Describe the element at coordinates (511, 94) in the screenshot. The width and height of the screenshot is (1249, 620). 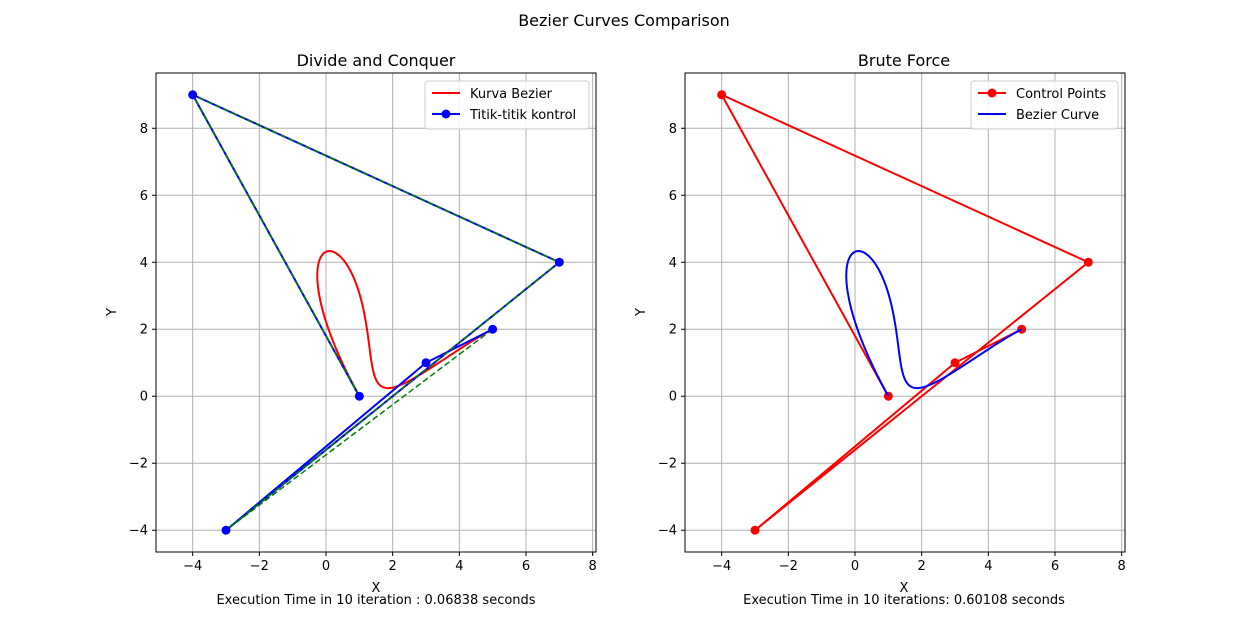
I see `legend-label-kurva-bezier: Kurva Bezier` at that location.